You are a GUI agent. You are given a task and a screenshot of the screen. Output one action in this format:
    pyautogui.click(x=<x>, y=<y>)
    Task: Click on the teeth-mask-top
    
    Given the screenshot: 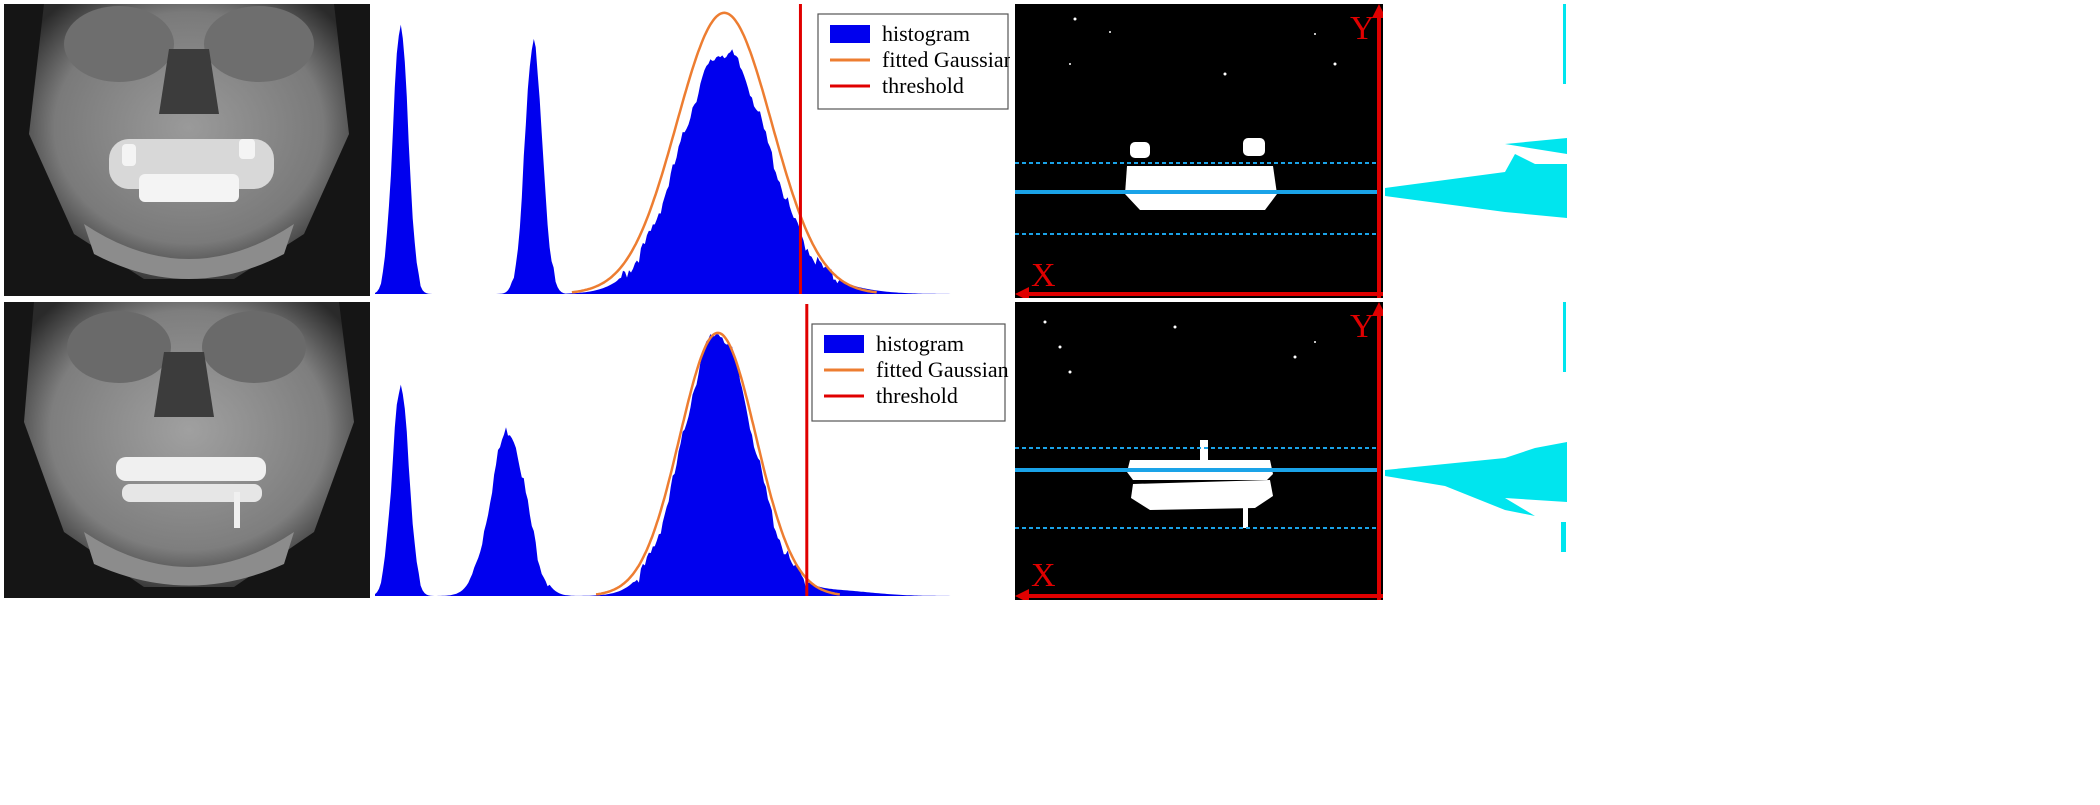 What is the action you would take?
    pyautogui.click(x=1203, y=113)
    